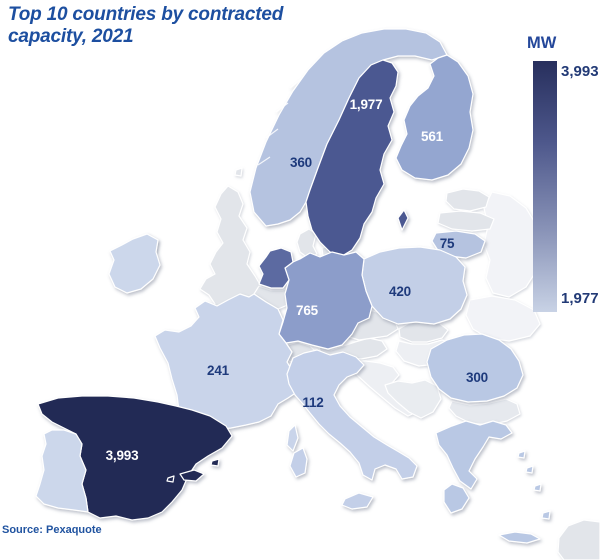  I want to click on chart-title-line1: Top 10 countries by contracted, so click(146, 14).